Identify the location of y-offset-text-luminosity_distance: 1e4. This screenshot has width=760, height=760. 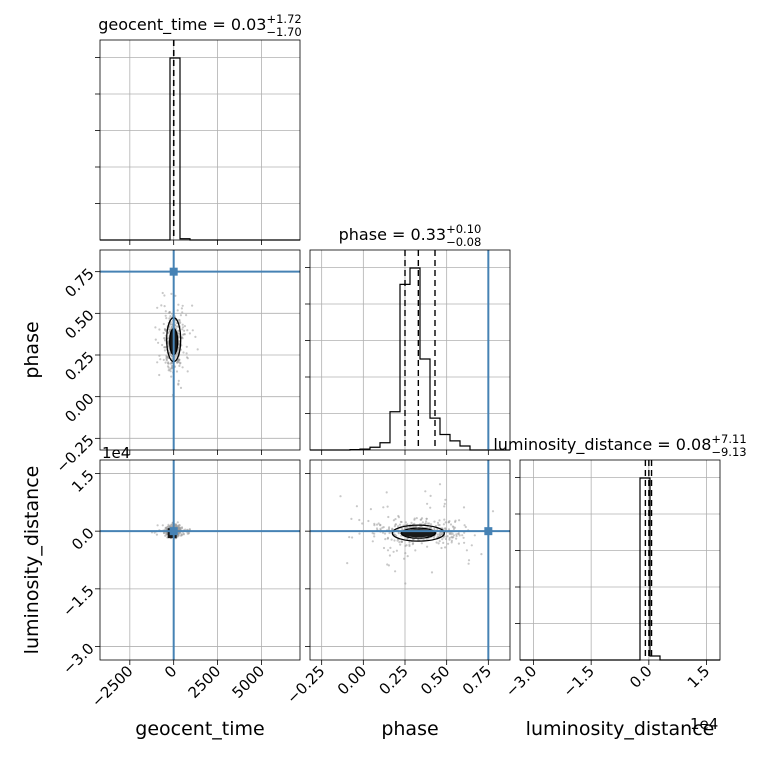
(116, 453).